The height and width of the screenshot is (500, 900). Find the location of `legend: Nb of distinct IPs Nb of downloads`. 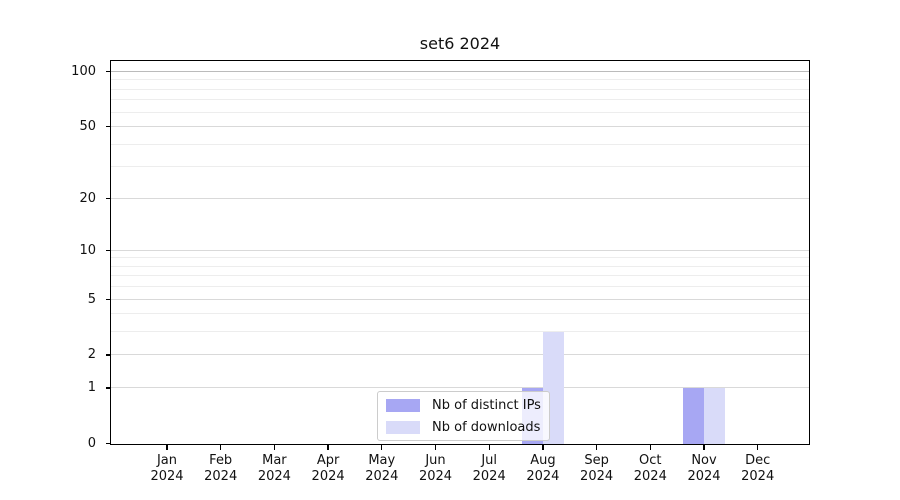

legend: Nb of distinct IPs Nb of downloads is located at coordinates (463, 416).